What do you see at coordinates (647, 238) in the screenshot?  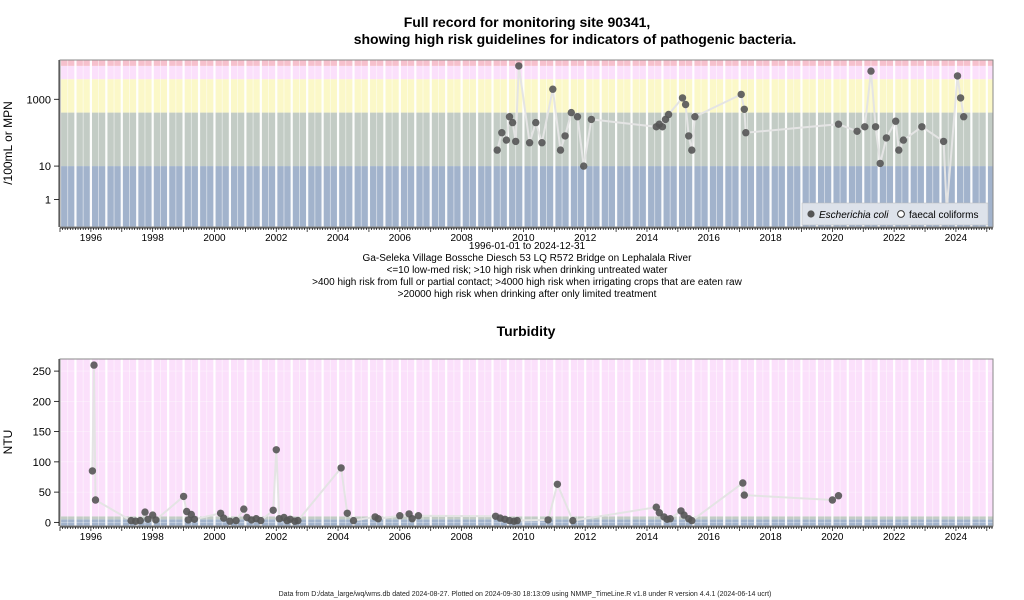 I see `x-tick-label-2014: 2014` at bounding box center [647, 238].